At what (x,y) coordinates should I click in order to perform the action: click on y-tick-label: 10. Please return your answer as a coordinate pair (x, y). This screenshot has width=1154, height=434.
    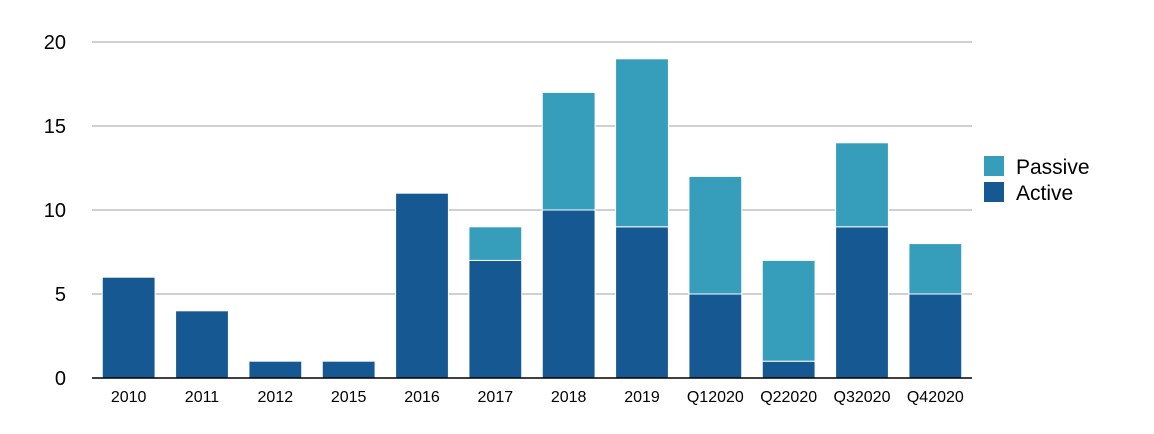
    Looking at the image, I should click on (55, 211).